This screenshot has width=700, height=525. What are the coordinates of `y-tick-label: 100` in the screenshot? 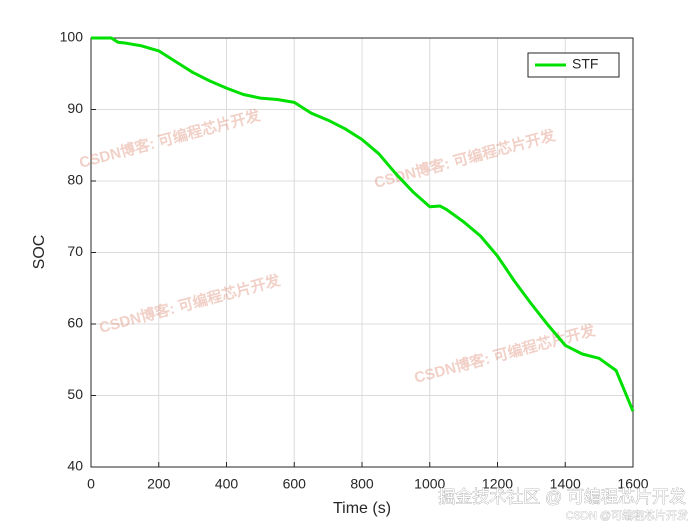 It's located at (72, 37).